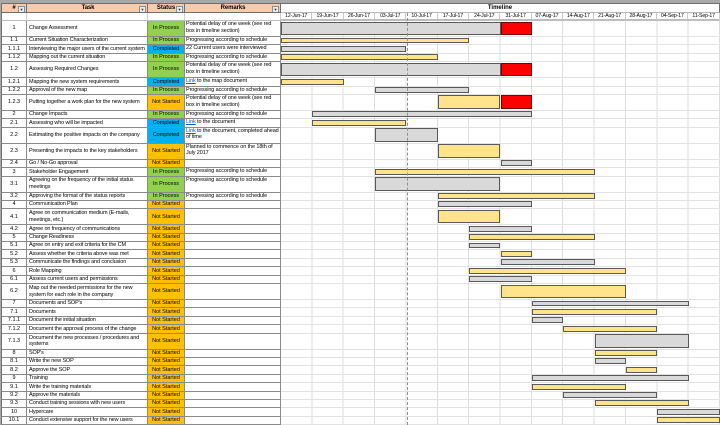 The image size is (720, 425). I want to click on task-cell: Stakeholder Engagement, so click(87, 172).